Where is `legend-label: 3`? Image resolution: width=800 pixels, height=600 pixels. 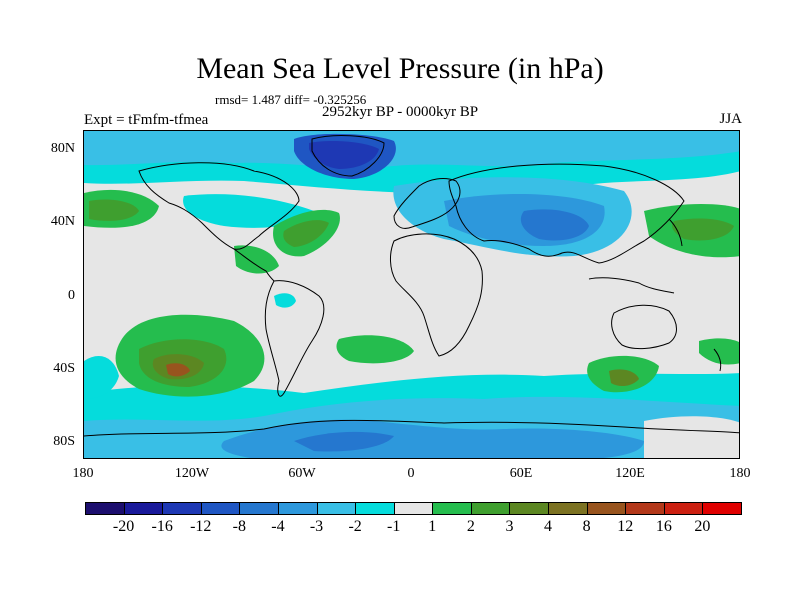 legend-label: 3 is located at coordinates (509, 526).